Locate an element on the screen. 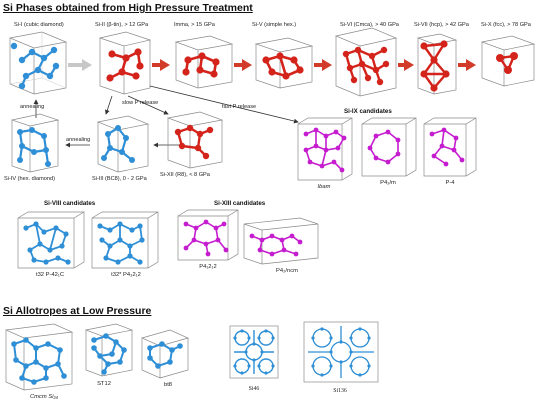 This screenshot has width=550, height=406. structure-si46 is located at coordinates (254, 352).